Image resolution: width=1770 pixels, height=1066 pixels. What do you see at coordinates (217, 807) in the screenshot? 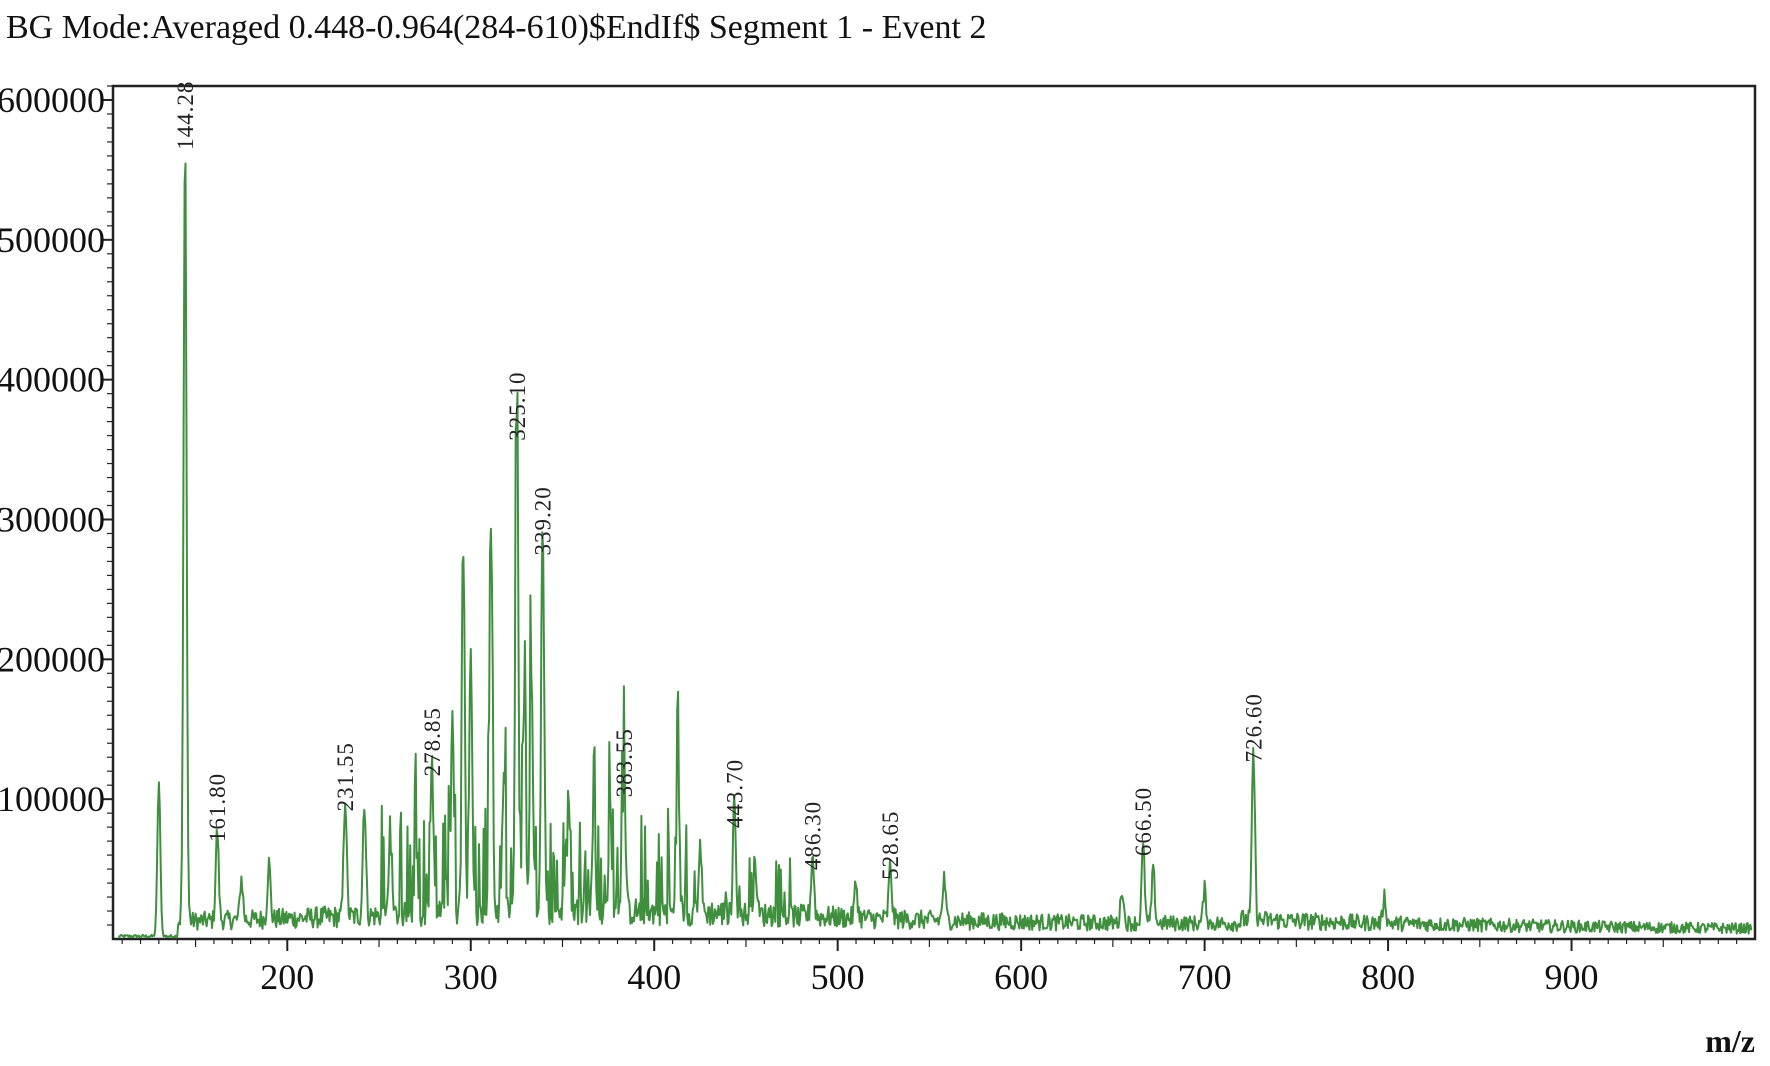
I see `peak-label: 161.80` at bounding box center [217, 807].